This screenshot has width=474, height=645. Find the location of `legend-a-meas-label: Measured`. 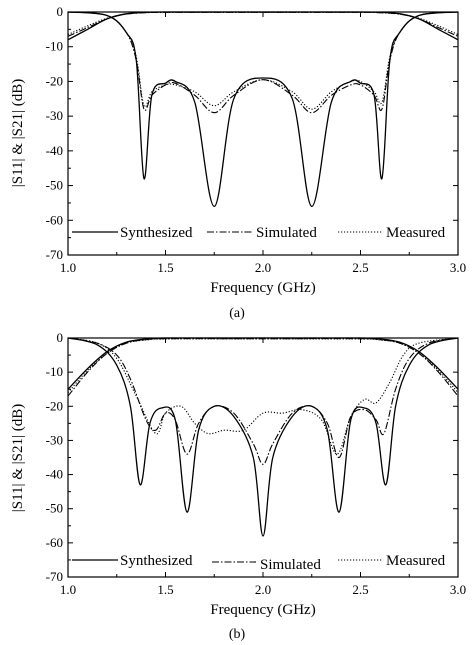

legend-a-meas-label: Measured is located at coordinates (416, 233).